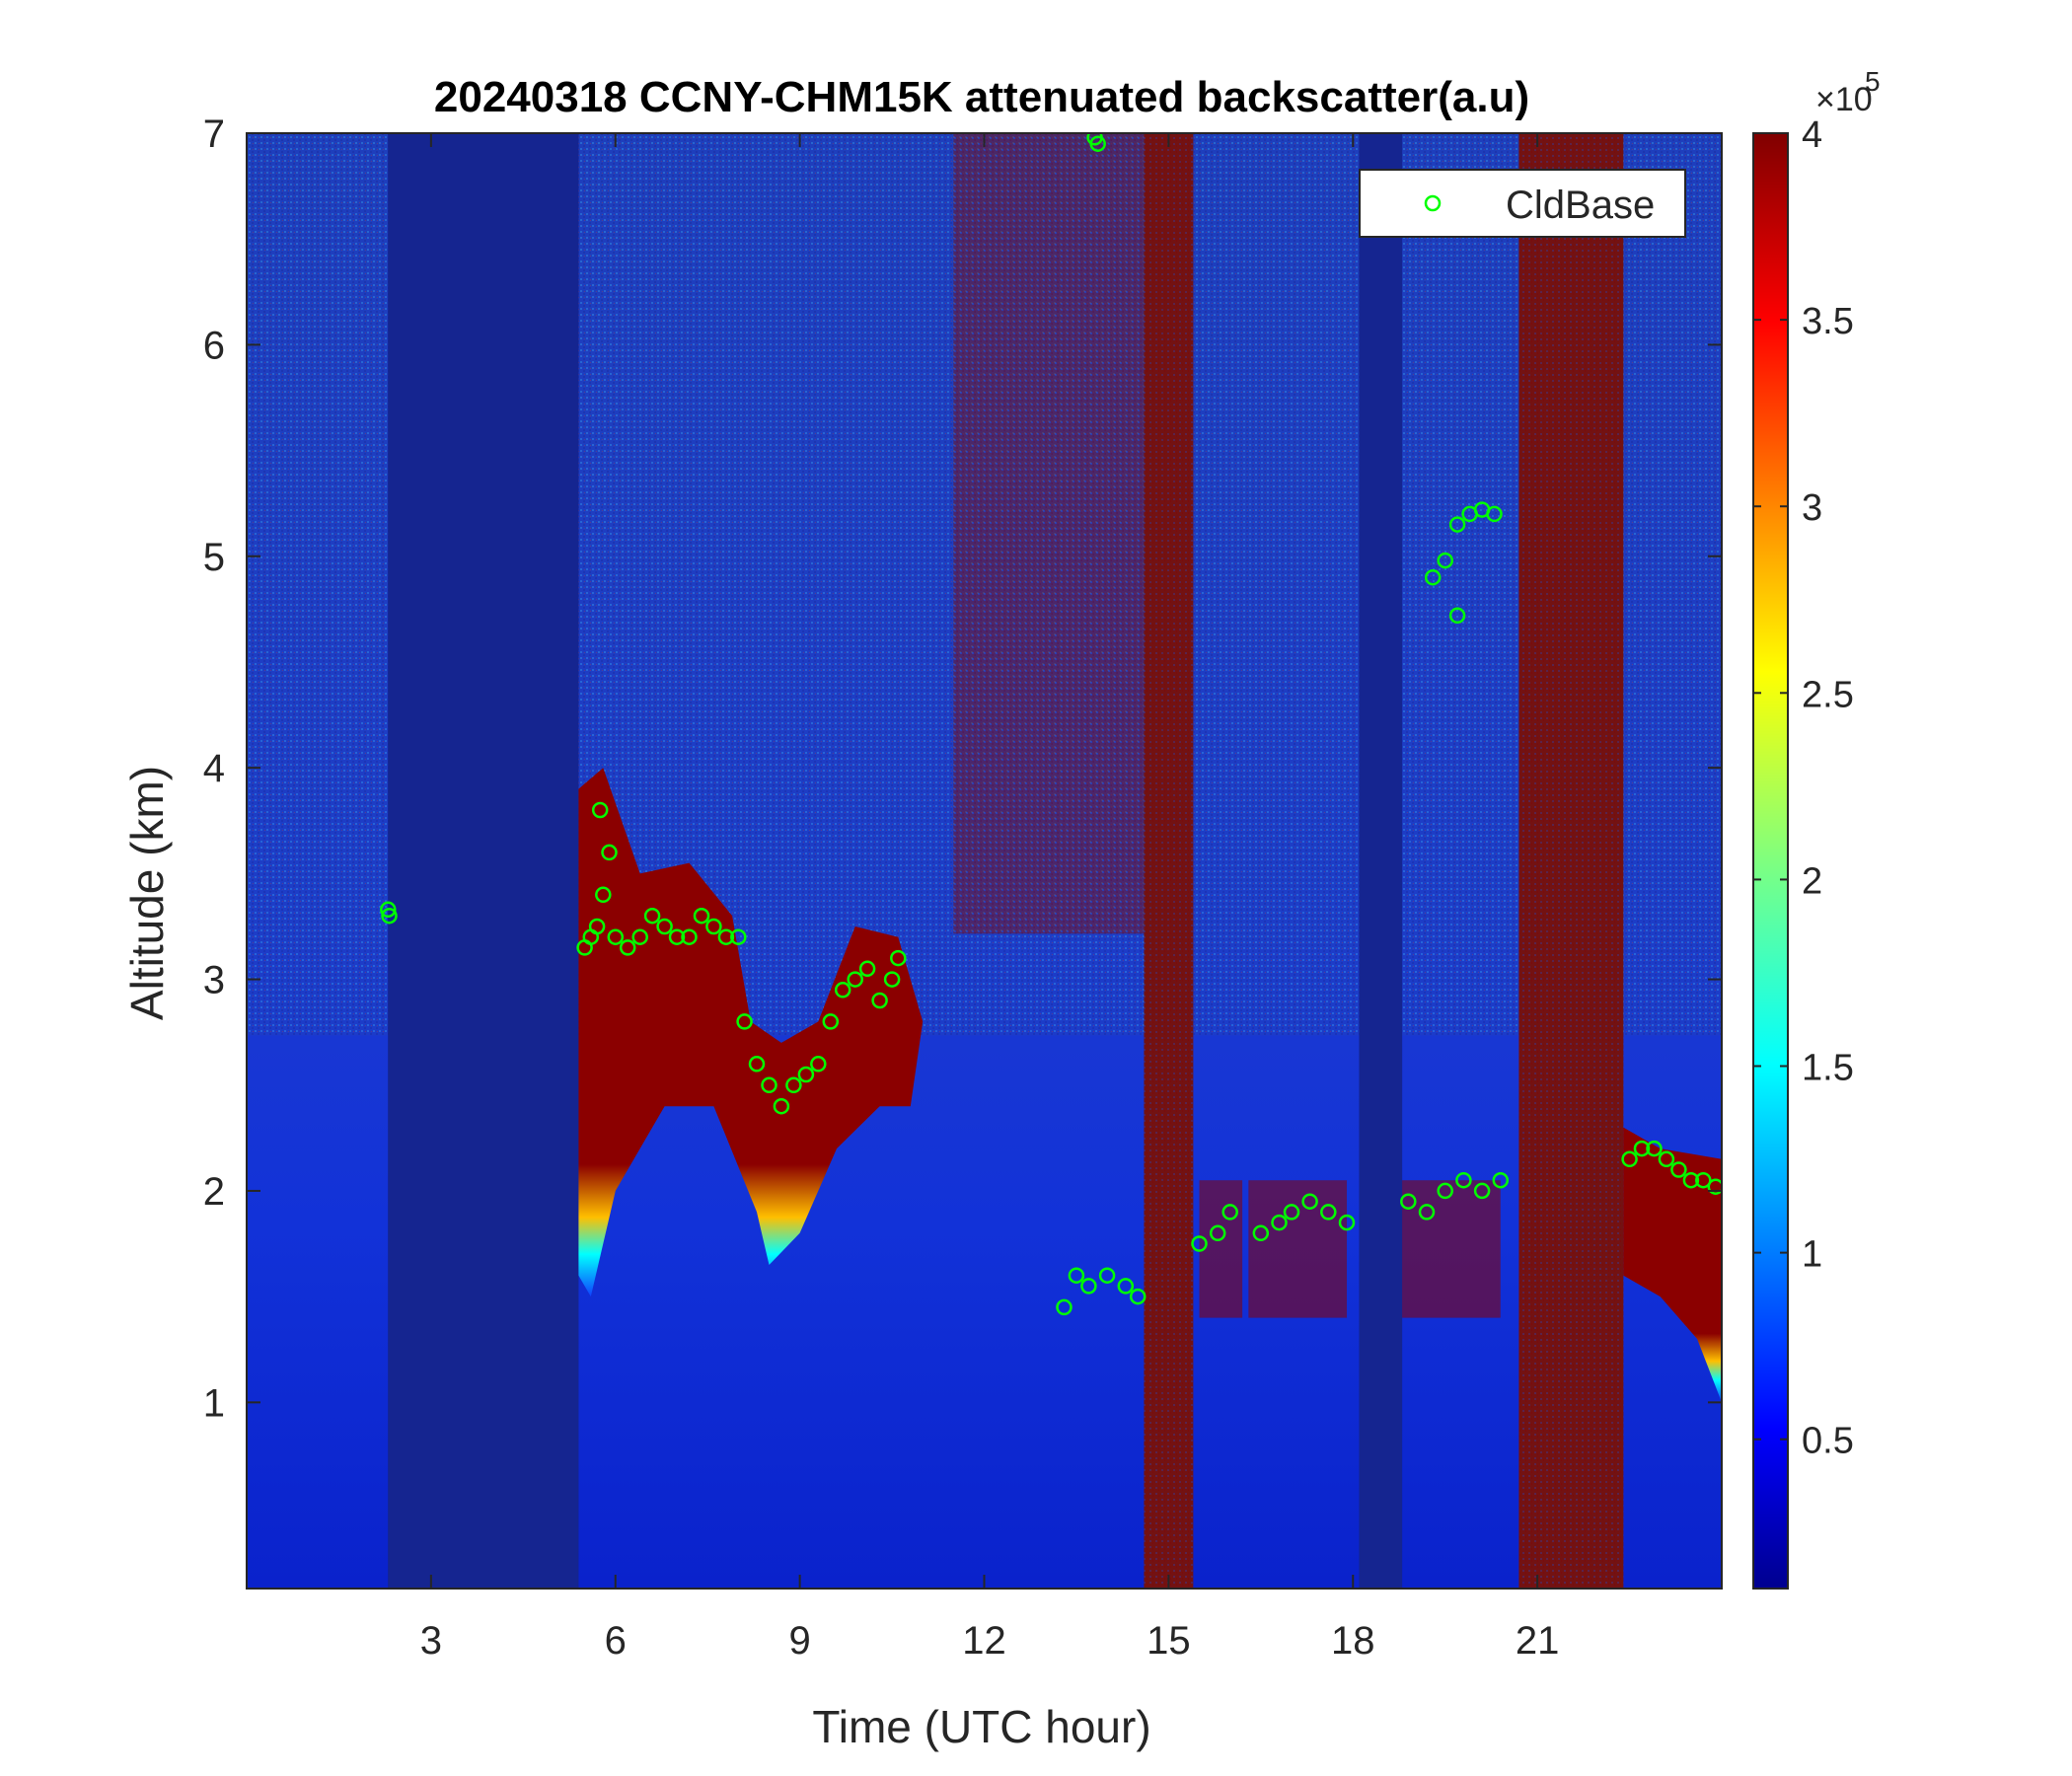 This screenshot has height=1776, width=2072. Describe the element at coordinates (1828, 695) in the screenshot. I see `colorbar-tick-label: 2.5` at that location.